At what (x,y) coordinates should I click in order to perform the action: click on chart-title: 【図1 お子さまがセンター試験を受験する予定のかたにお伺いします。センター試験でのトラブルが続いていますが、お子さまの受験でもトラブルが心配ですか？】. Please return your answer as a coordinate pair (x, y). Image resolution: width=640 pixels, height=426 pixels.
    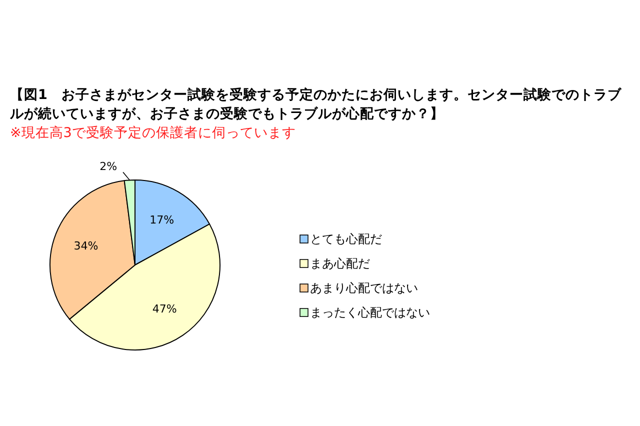
    Looking at the image, I should click on (316, 105).